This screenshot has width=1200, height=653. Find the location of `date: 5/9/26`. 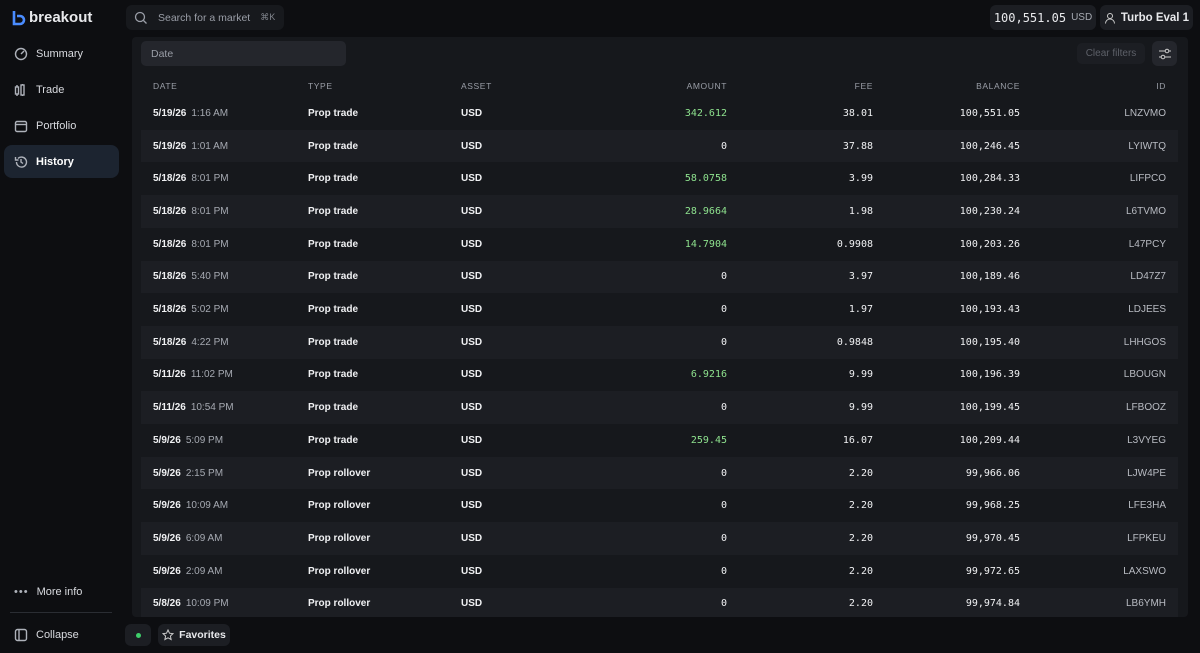

date: 5/9/26 is located at coordinates (167, 538).